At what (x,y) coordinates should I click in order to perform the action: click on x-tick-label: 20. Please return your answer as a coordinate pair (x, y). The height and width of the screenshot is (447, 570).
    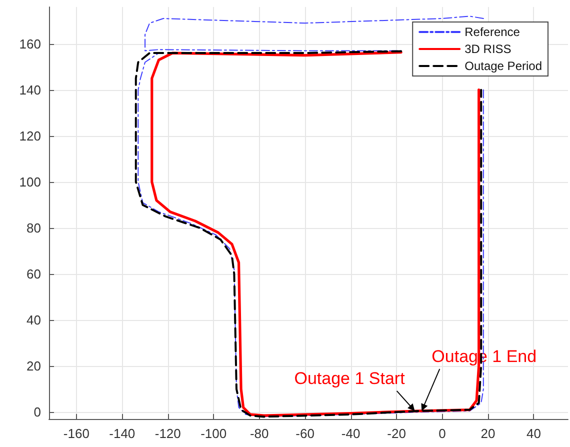
    Looking at the image, I should click on (488, 433).